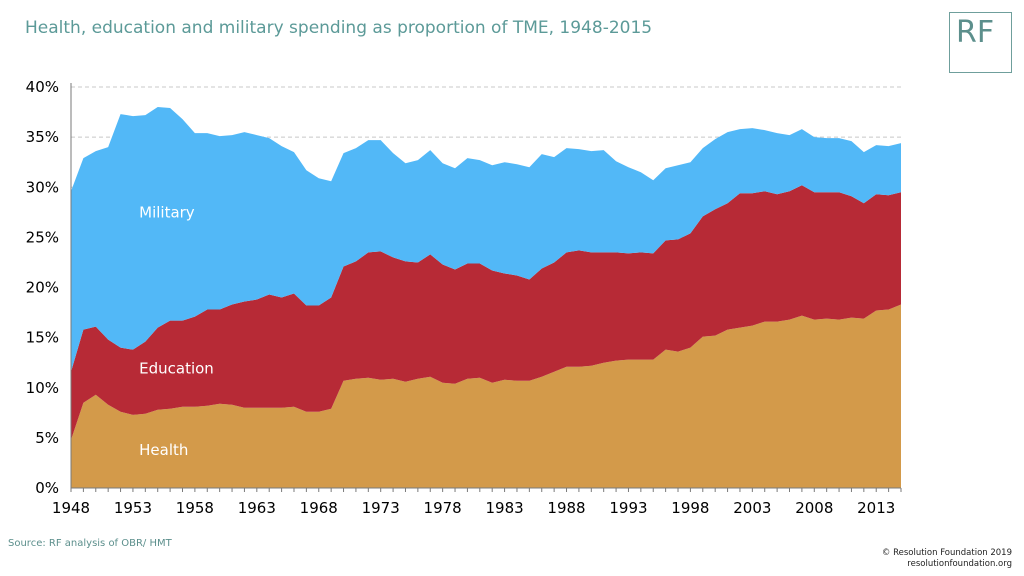  What do you see at coordinates (876, 508) in the screenshot?
I see `x-tick-label: 2013` at bounding box center [876, 508].